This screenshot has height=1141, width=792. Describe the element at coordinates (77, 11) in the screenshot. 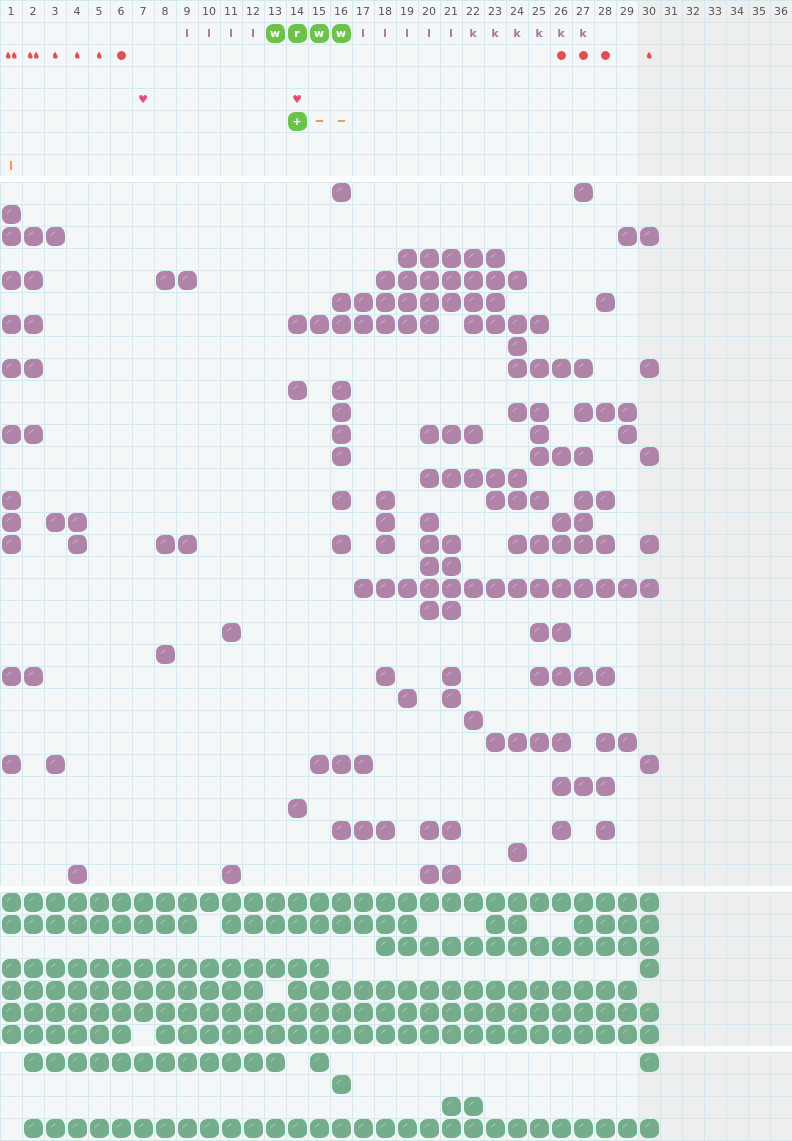

I see `column-number-4: 4` at that location.